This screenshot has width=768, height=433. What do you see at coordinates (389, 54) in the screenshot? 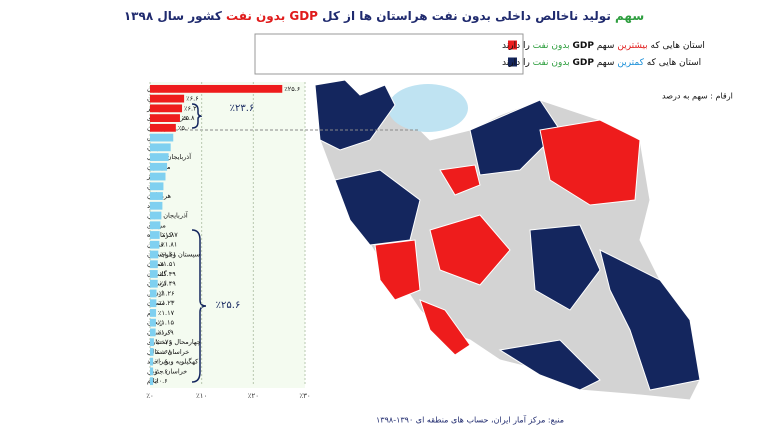
I see `legend-box` at bounding box center [389, 54].